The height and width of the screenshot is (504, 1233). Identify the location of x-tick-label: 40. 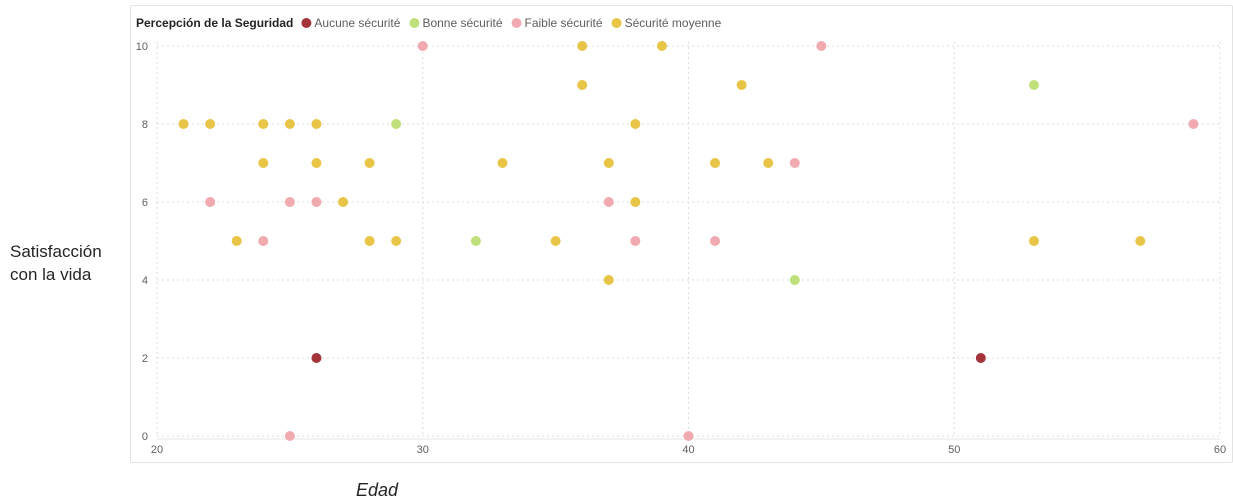
(688, 450).